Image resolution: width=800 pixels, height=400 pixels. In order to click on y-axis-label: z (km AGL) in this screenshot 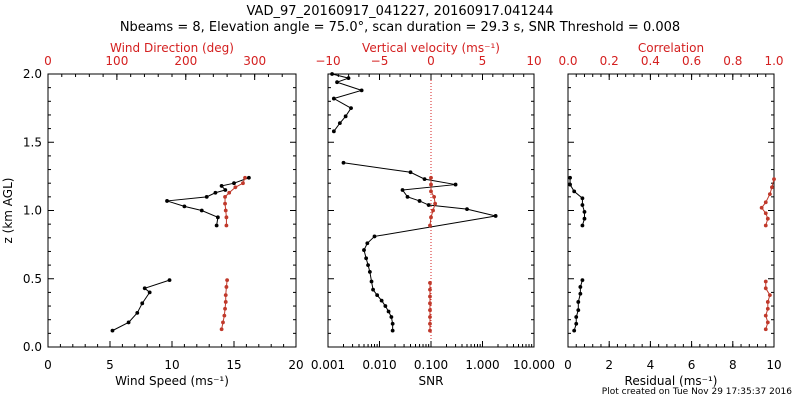, I will do `click(8, 211)`.